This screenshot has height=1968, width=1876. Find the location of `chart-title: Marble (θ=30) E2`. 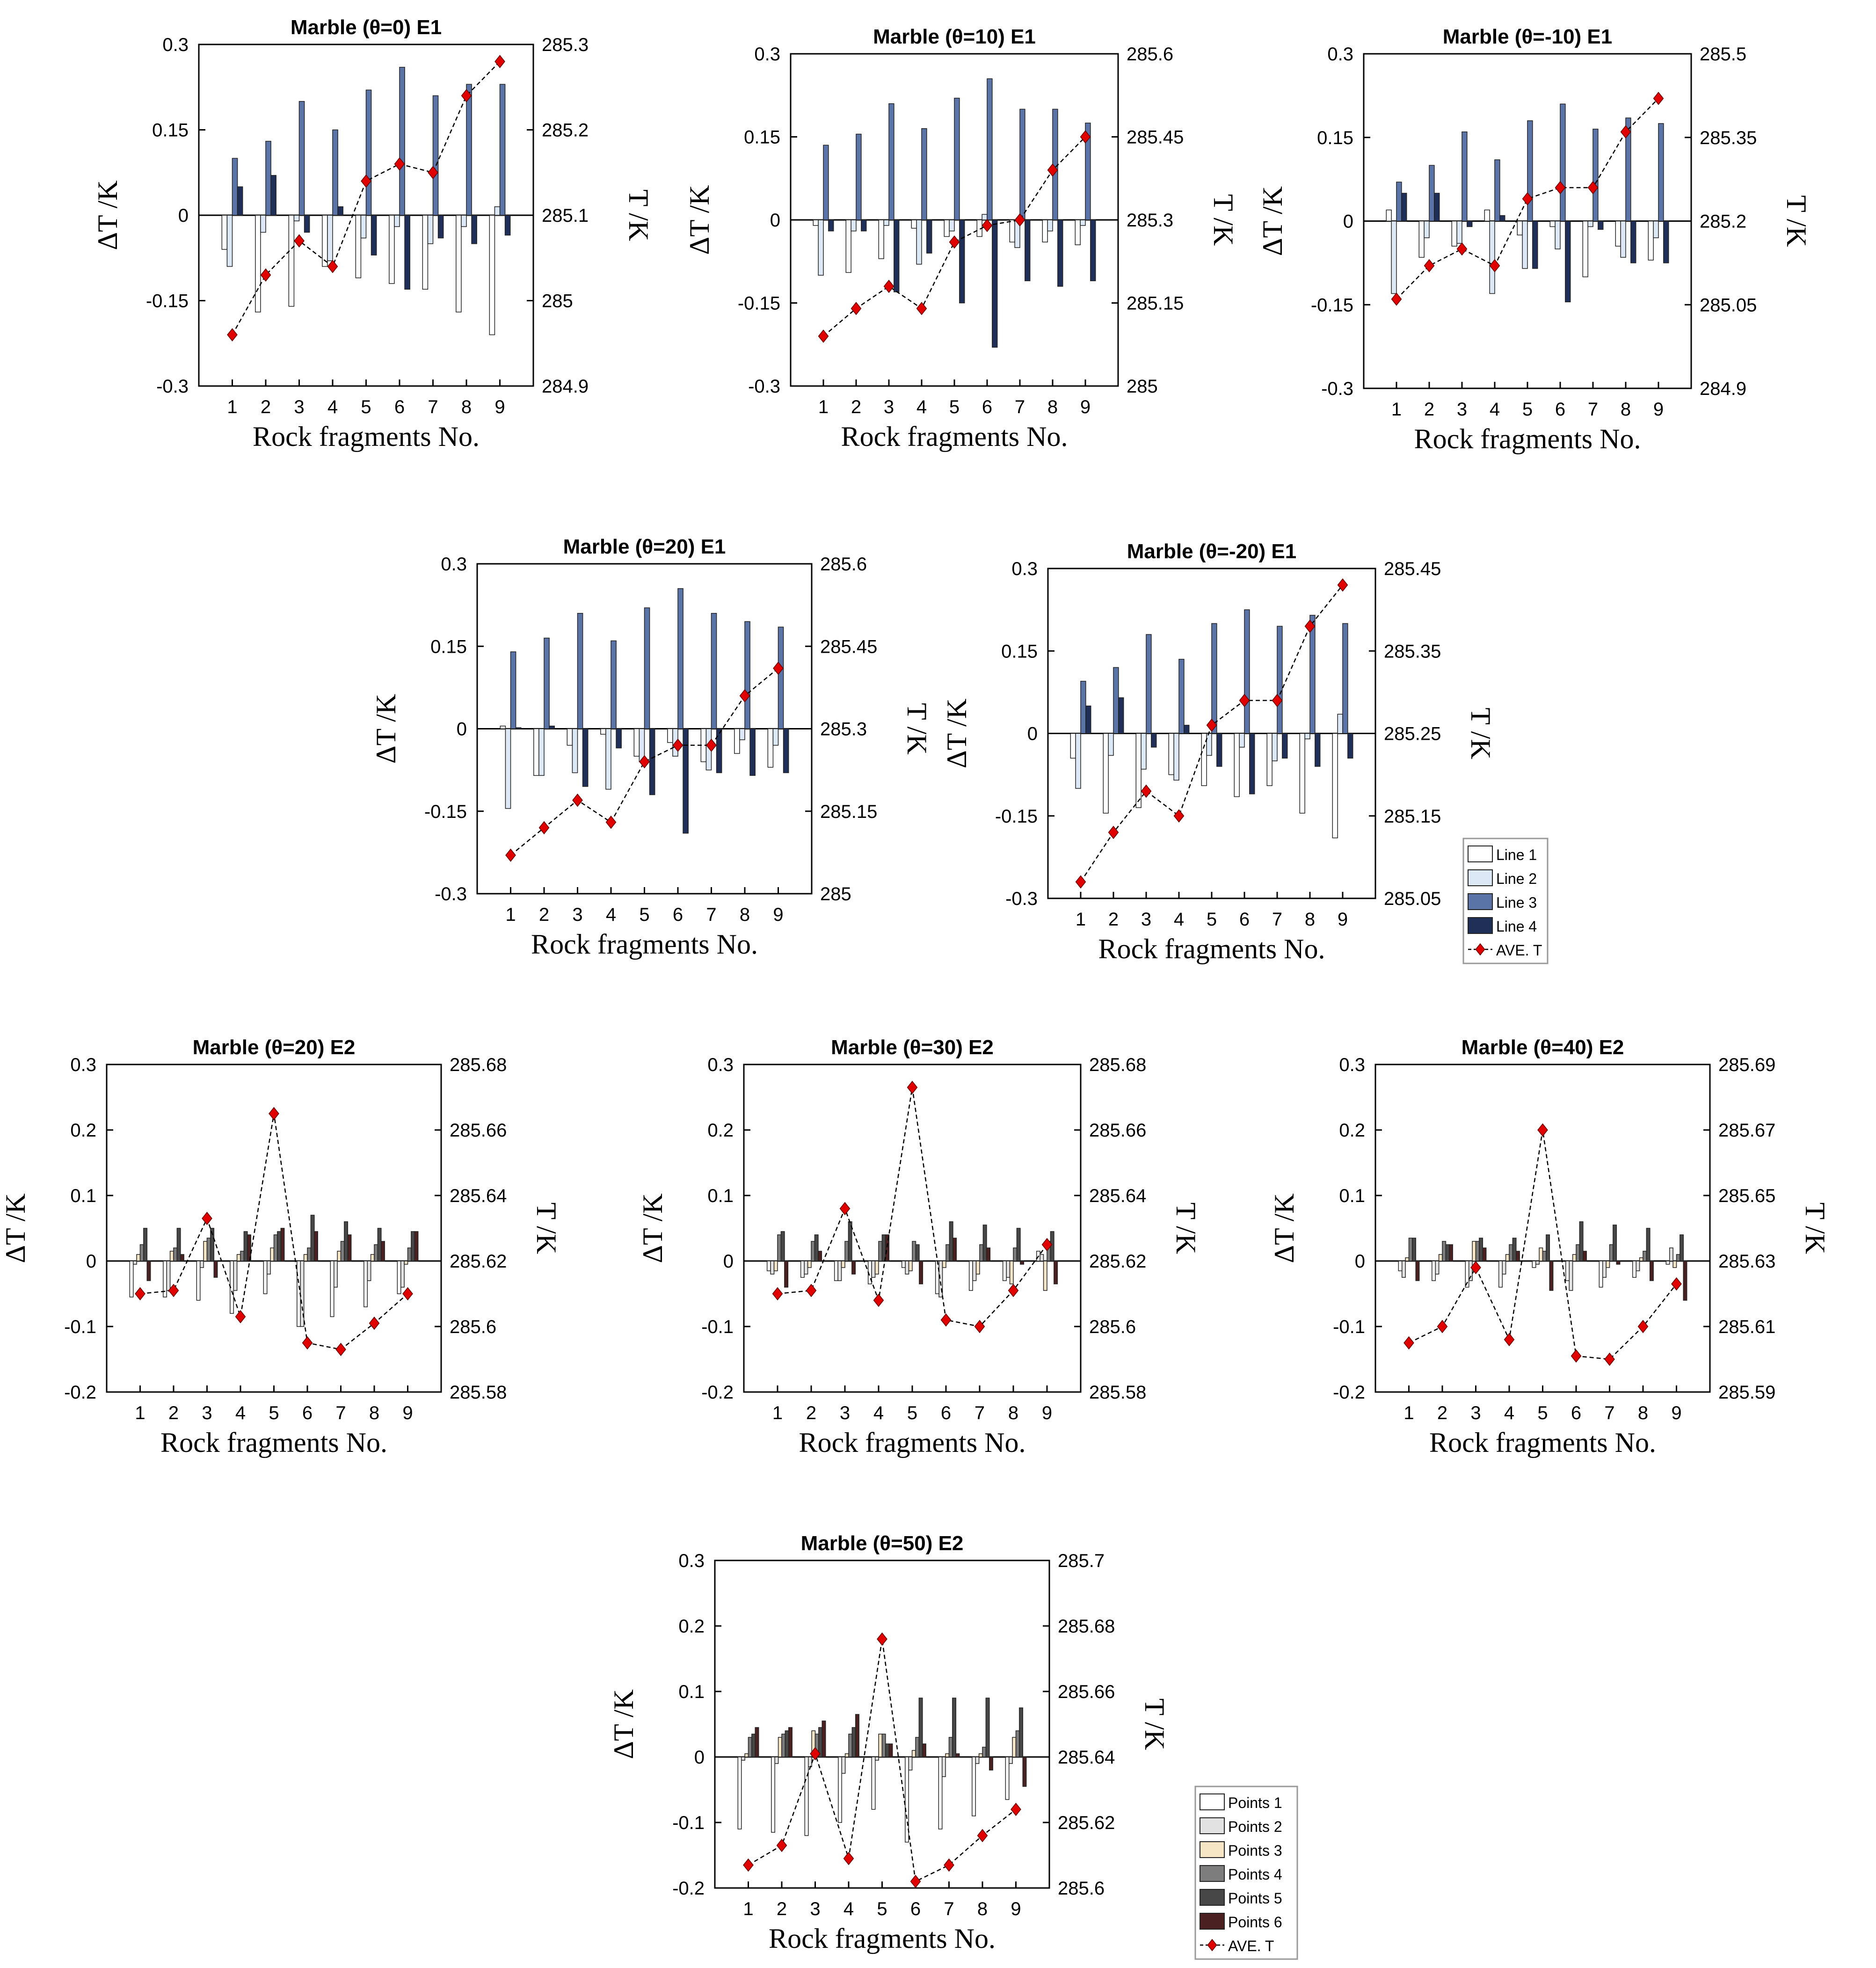

chart-title: Marble (θ=30) E2 is located at coordinates (912, 1047).